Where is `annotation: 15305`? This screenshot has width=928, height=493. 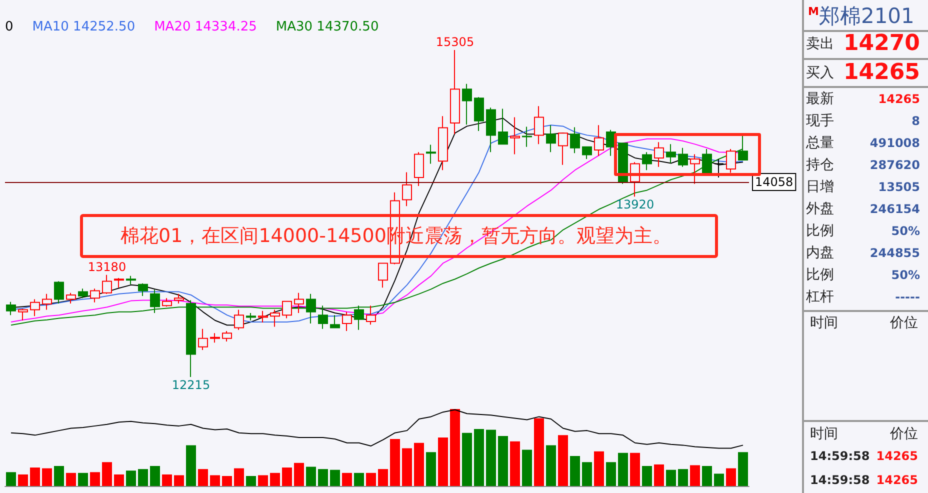
annotation: 15305 is located at coordinates (455, 42).